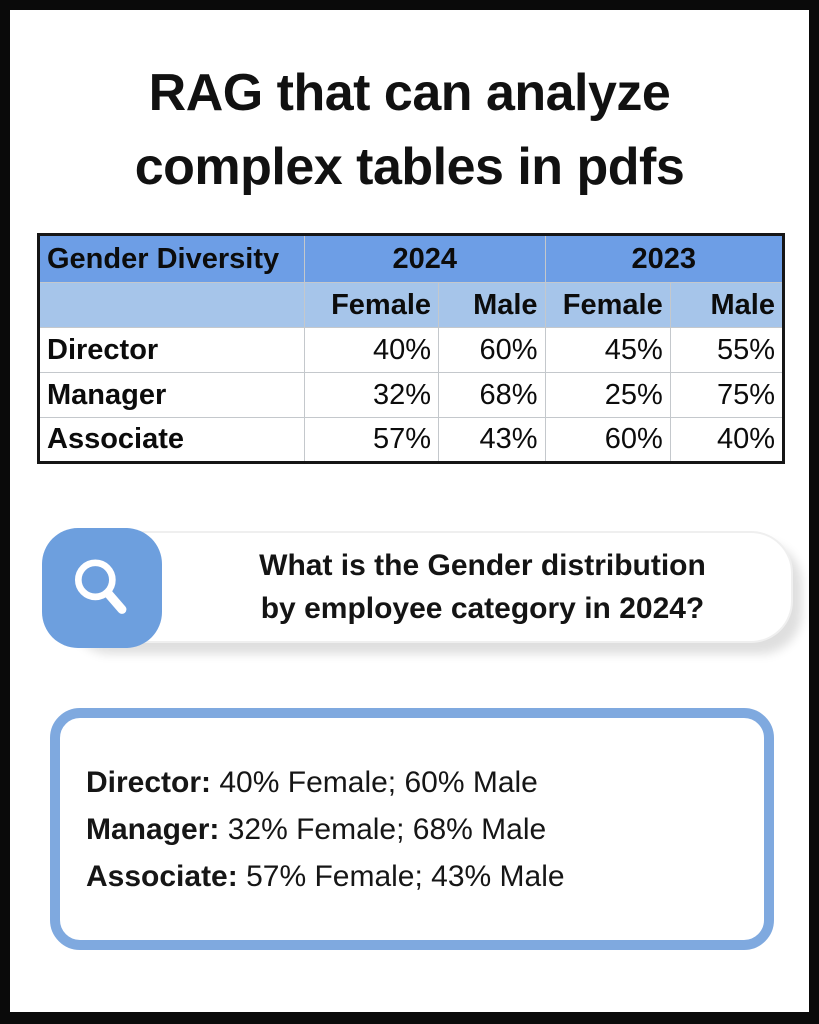  I want to click on cell-value: 55%, so click(727, 350).